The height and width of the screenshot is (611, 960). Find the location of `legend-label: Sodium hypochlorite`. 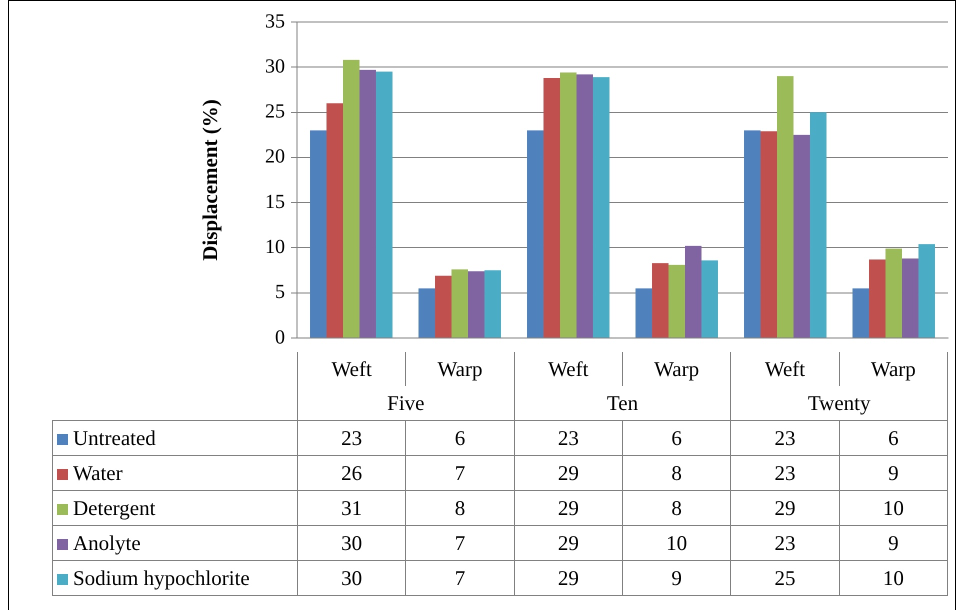

legend-label: Sodium hypochlorite is located at coordinates (175, 578).